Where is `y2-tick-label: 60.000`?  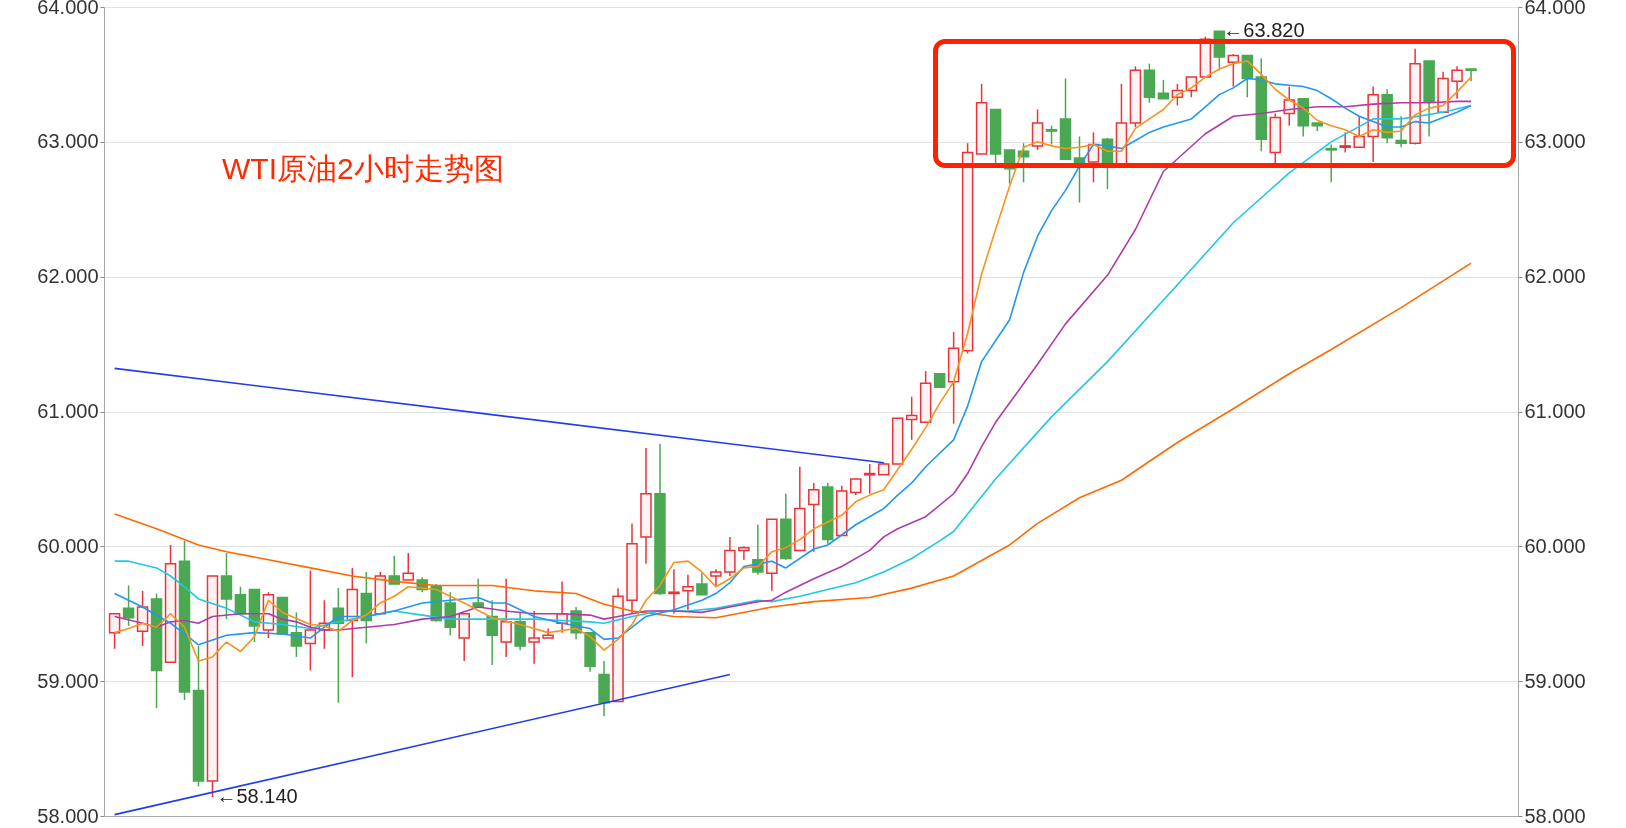
y2-tick-label: 60.000 is located at coordinates (1555, 545).